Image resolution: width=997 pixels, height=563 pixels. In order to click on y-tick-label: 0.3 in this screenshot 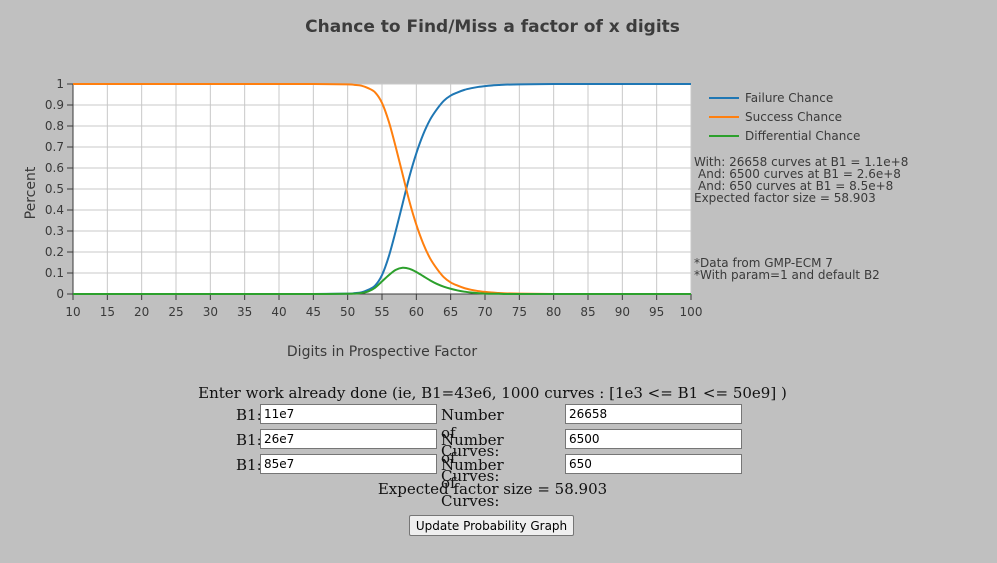, I will do `click(54, 231)`.